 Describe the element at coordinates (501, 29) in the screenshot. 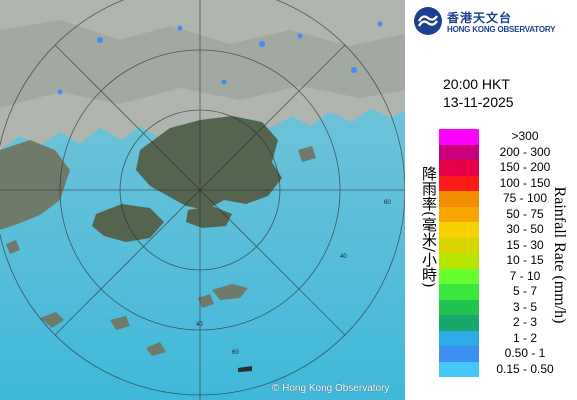

I see `logo-name-en: HONG KONG OBSERVATORY` at that location.